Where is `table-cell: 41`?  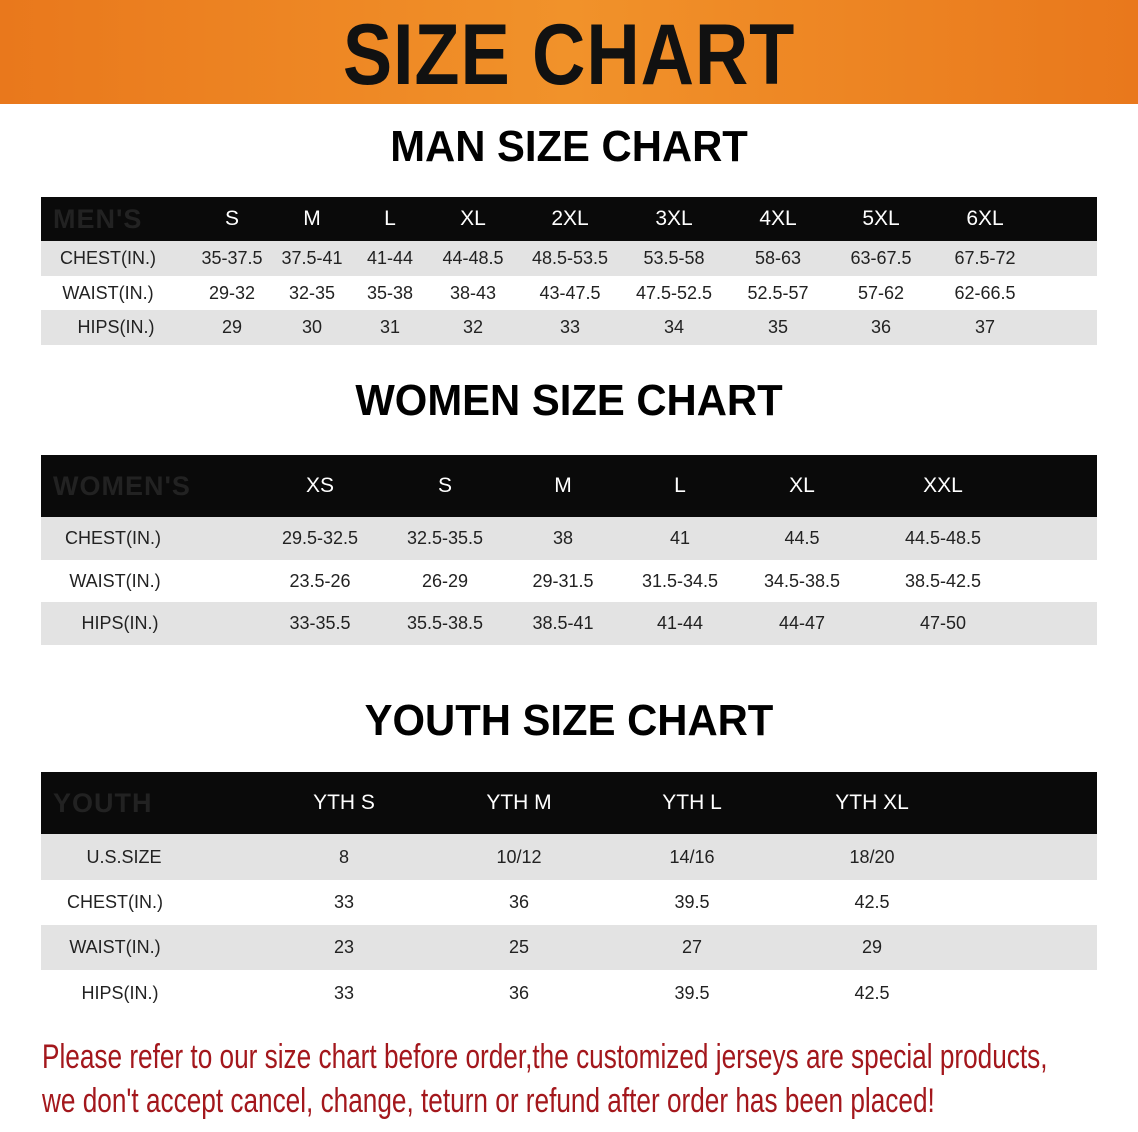 table-cell: 41 is located at coordinates (680, 538).